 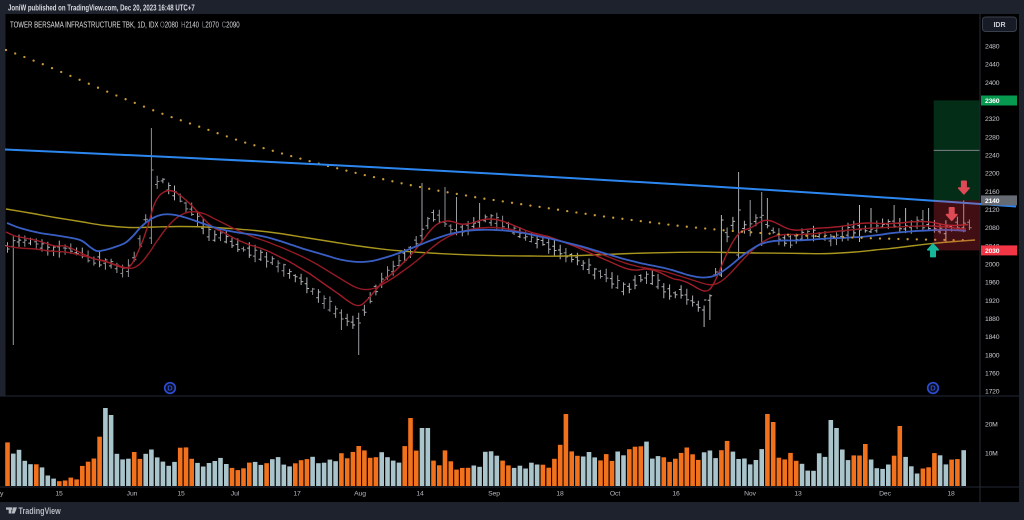 What do you see at coordinates (992, 156) in the screenshot?
I see `svg-text: 2240` at bounding box center [992, 156].